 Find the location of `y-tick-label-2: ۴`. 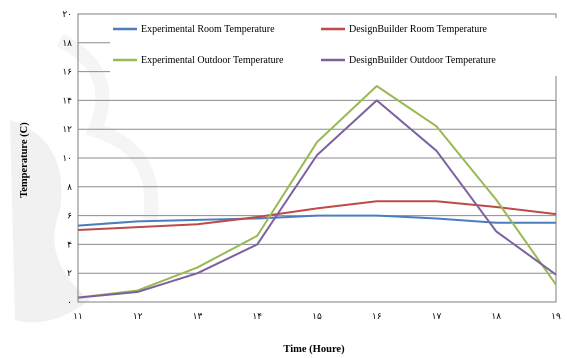

y-tick-label-2: ۴ is located at coordinates (69, 244).